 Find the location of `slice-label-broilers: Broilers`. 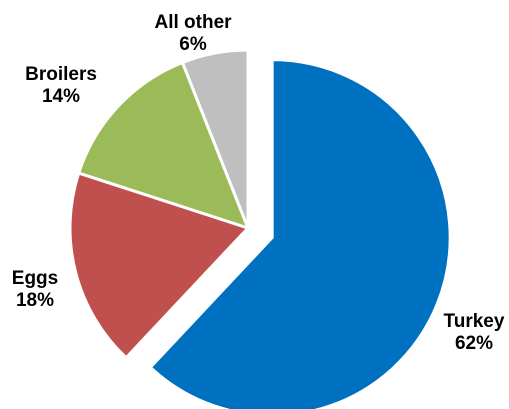

slice-label-broilers: Broilers is located at coordinates (61, 74).